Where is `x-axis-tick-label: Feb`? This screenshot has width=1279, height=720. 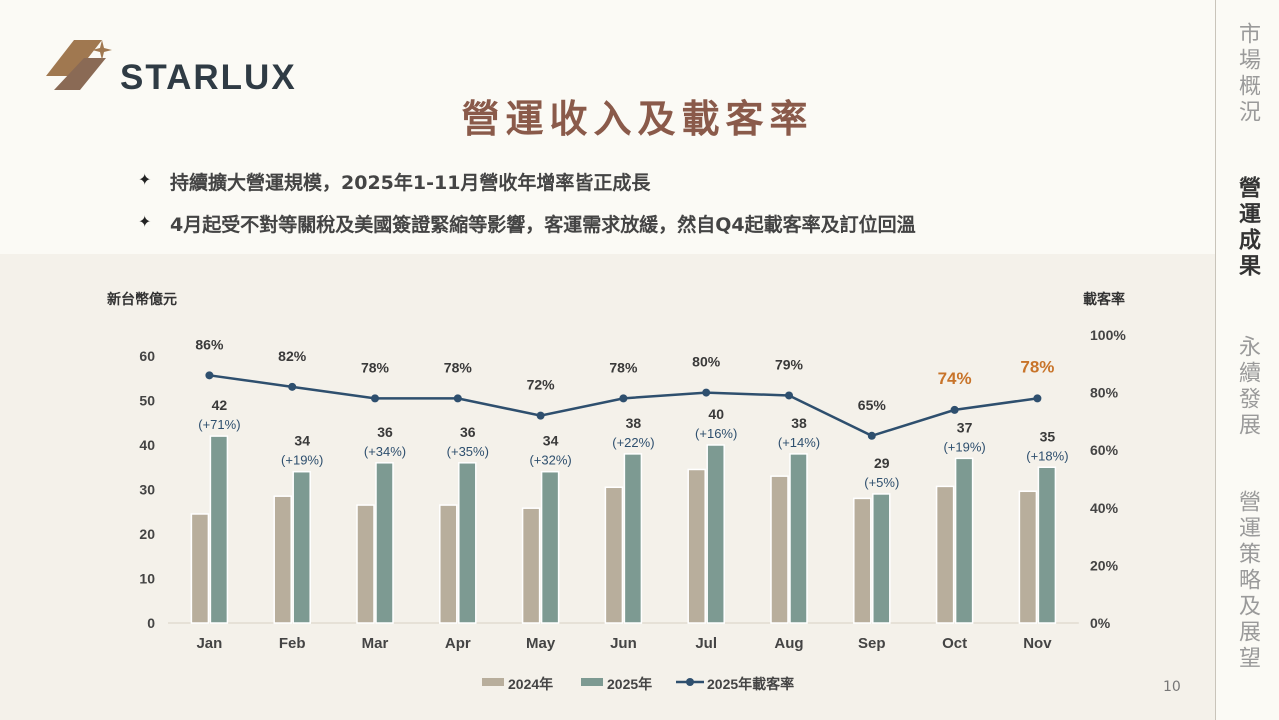
x-axis-tick-label: Feb is located at coordinates (292, 643).